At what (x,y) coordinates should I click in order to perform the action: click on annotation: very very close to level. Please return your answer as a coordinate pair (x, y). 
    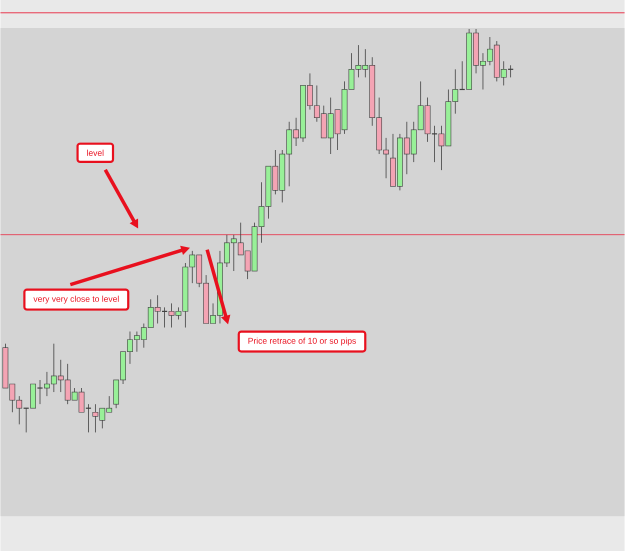
    Looking at the image, I should click on (76, 300).